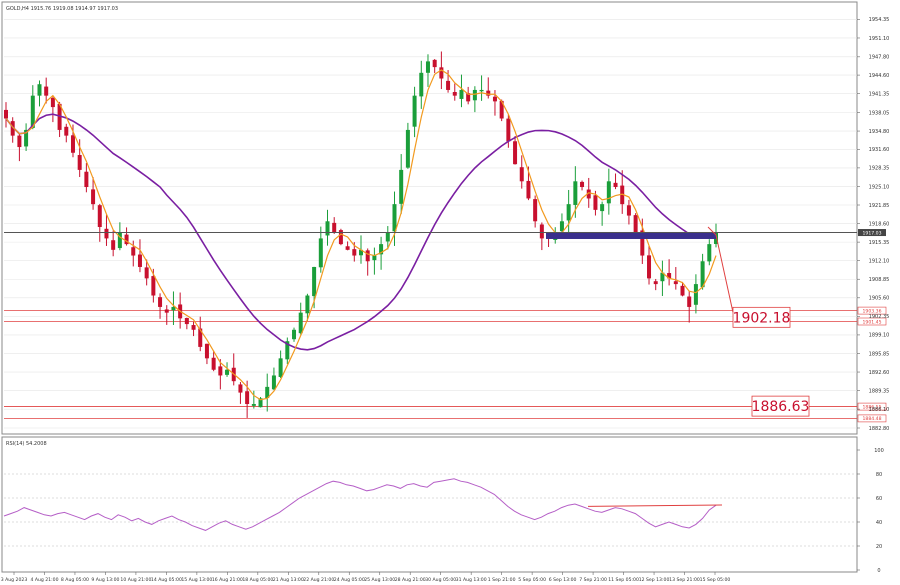 This screenshot has width=900, height=585. Describe the element at coordinates (761, 317) in the screenshot. I see `target-1-box` at that location.